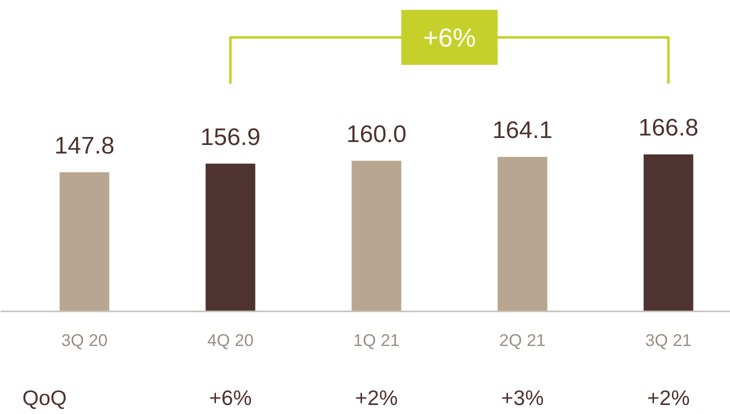 Image resolution: width=730 pixels, height=414 pixels. What do you see at coordinates (376, 134) in the screenshot?
I see `data-label: 160.0` at bounding box center [376, 134].